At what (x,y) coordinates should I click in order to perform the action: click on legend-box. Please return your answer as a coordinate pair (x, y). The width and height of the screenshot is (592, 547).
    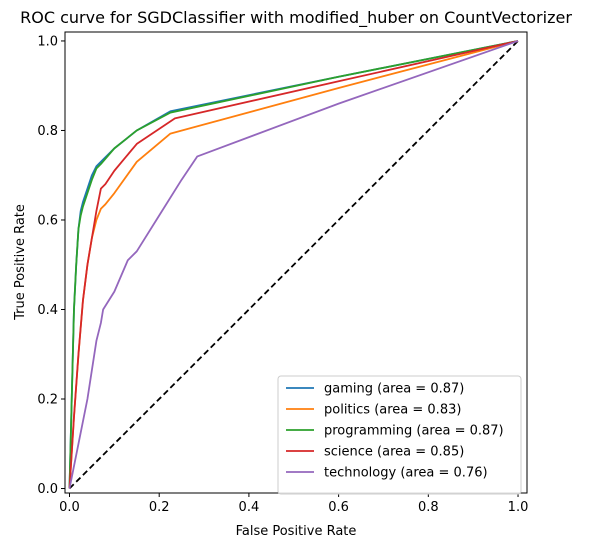
    Looking at the image, I should click on (399, 435).